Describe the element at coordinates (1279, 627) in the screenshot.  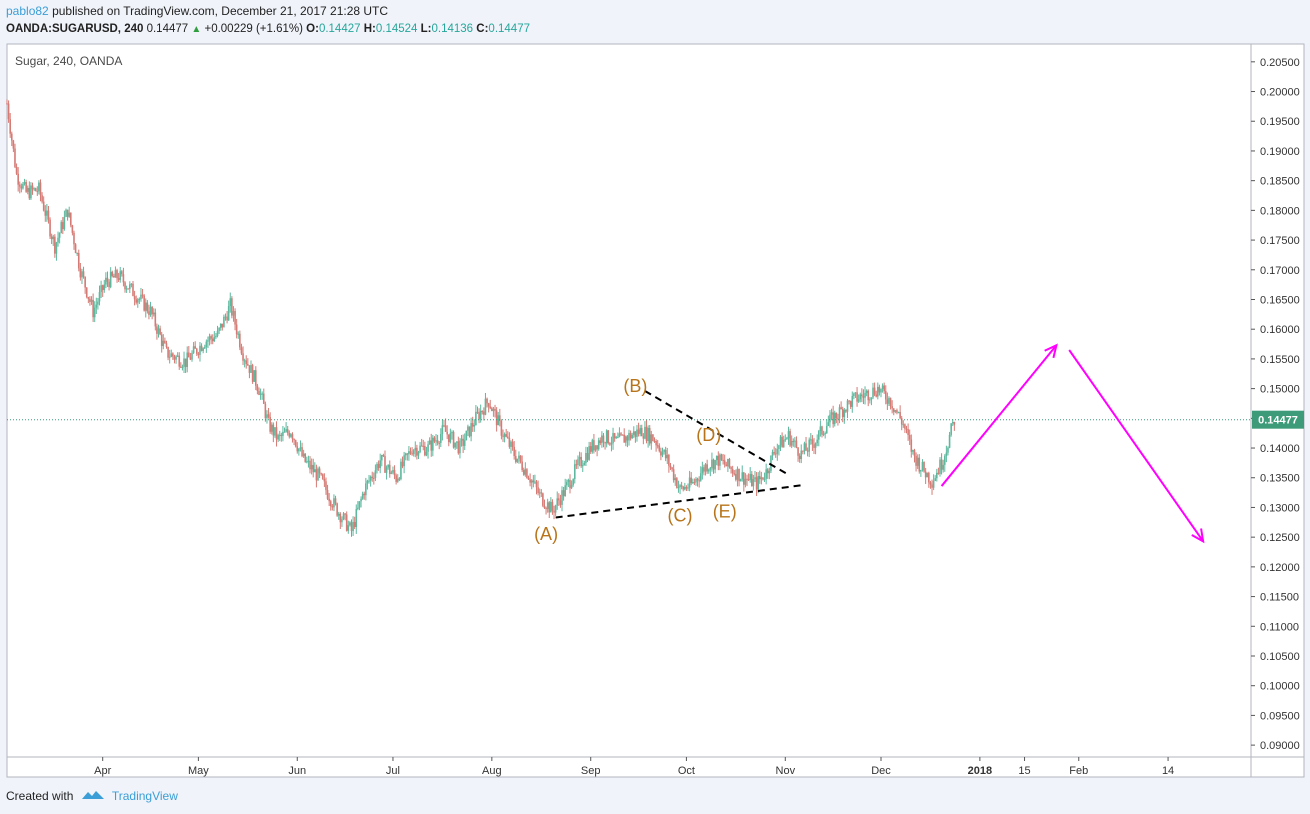
I see `y-tick-label: 0.11000` at that location.